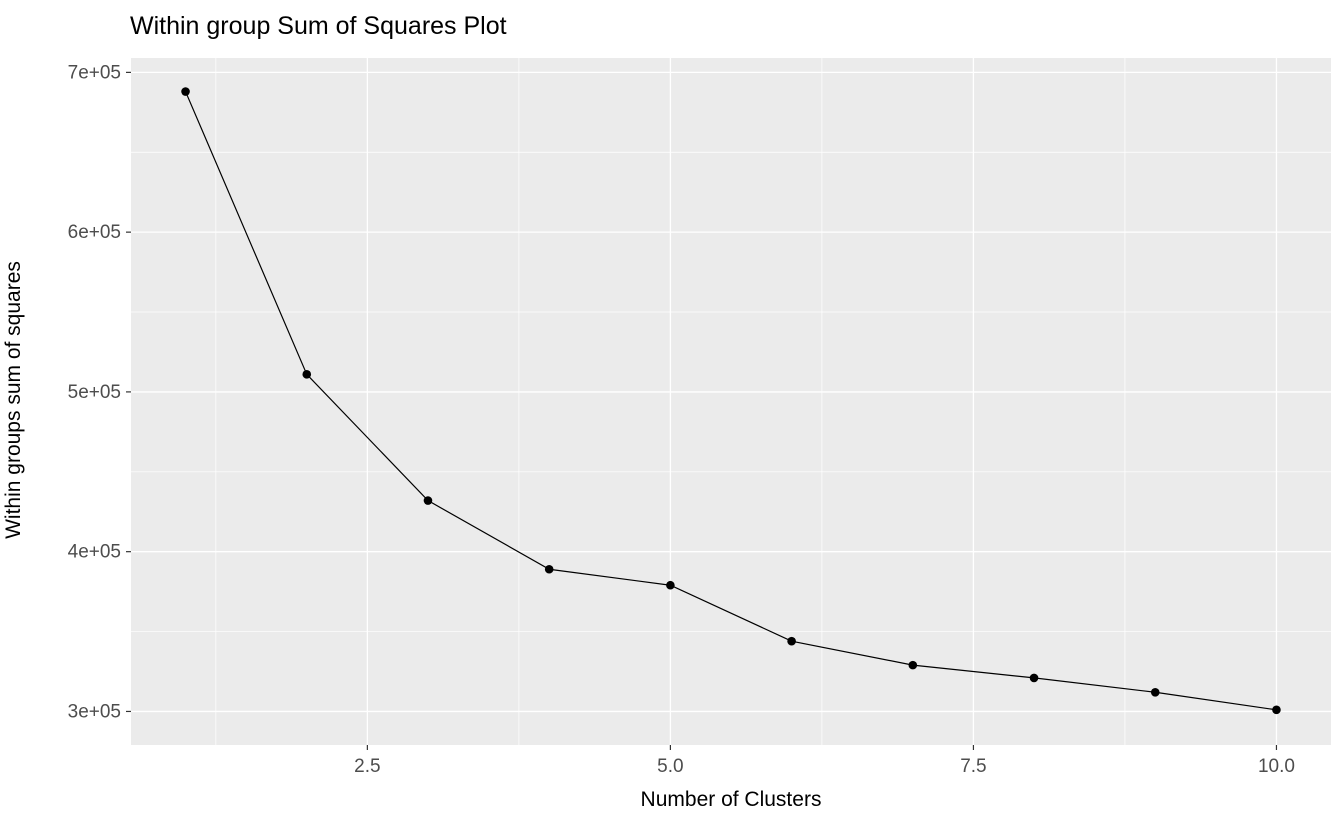 The image size is (1344, 830). I want to click on x-axis-title: Number of Clusters, so click(731, 799).